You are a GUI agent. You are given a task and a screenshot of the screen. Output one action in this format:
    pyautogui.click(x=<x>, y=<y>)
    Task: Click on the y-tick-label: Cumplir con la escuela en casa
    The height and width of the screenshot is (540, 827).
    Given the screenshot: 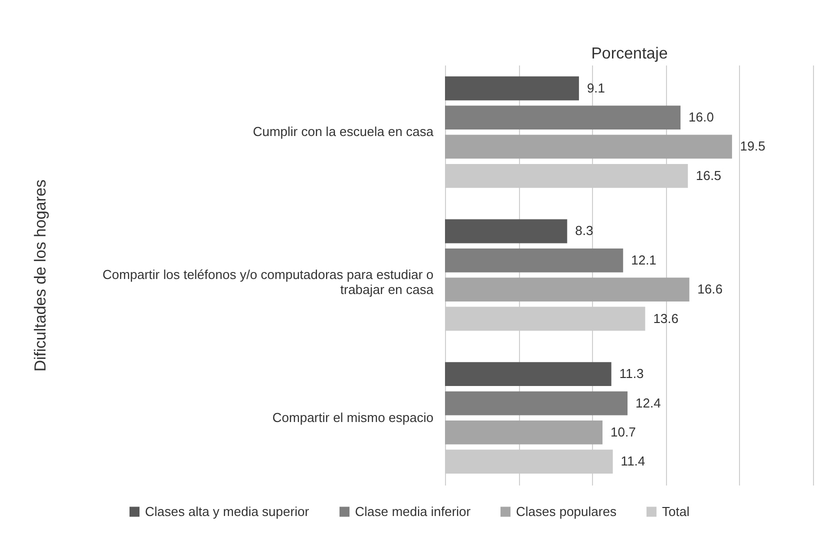 What is the action you would take?
    pyautogui.click(x=343, y=132)
    